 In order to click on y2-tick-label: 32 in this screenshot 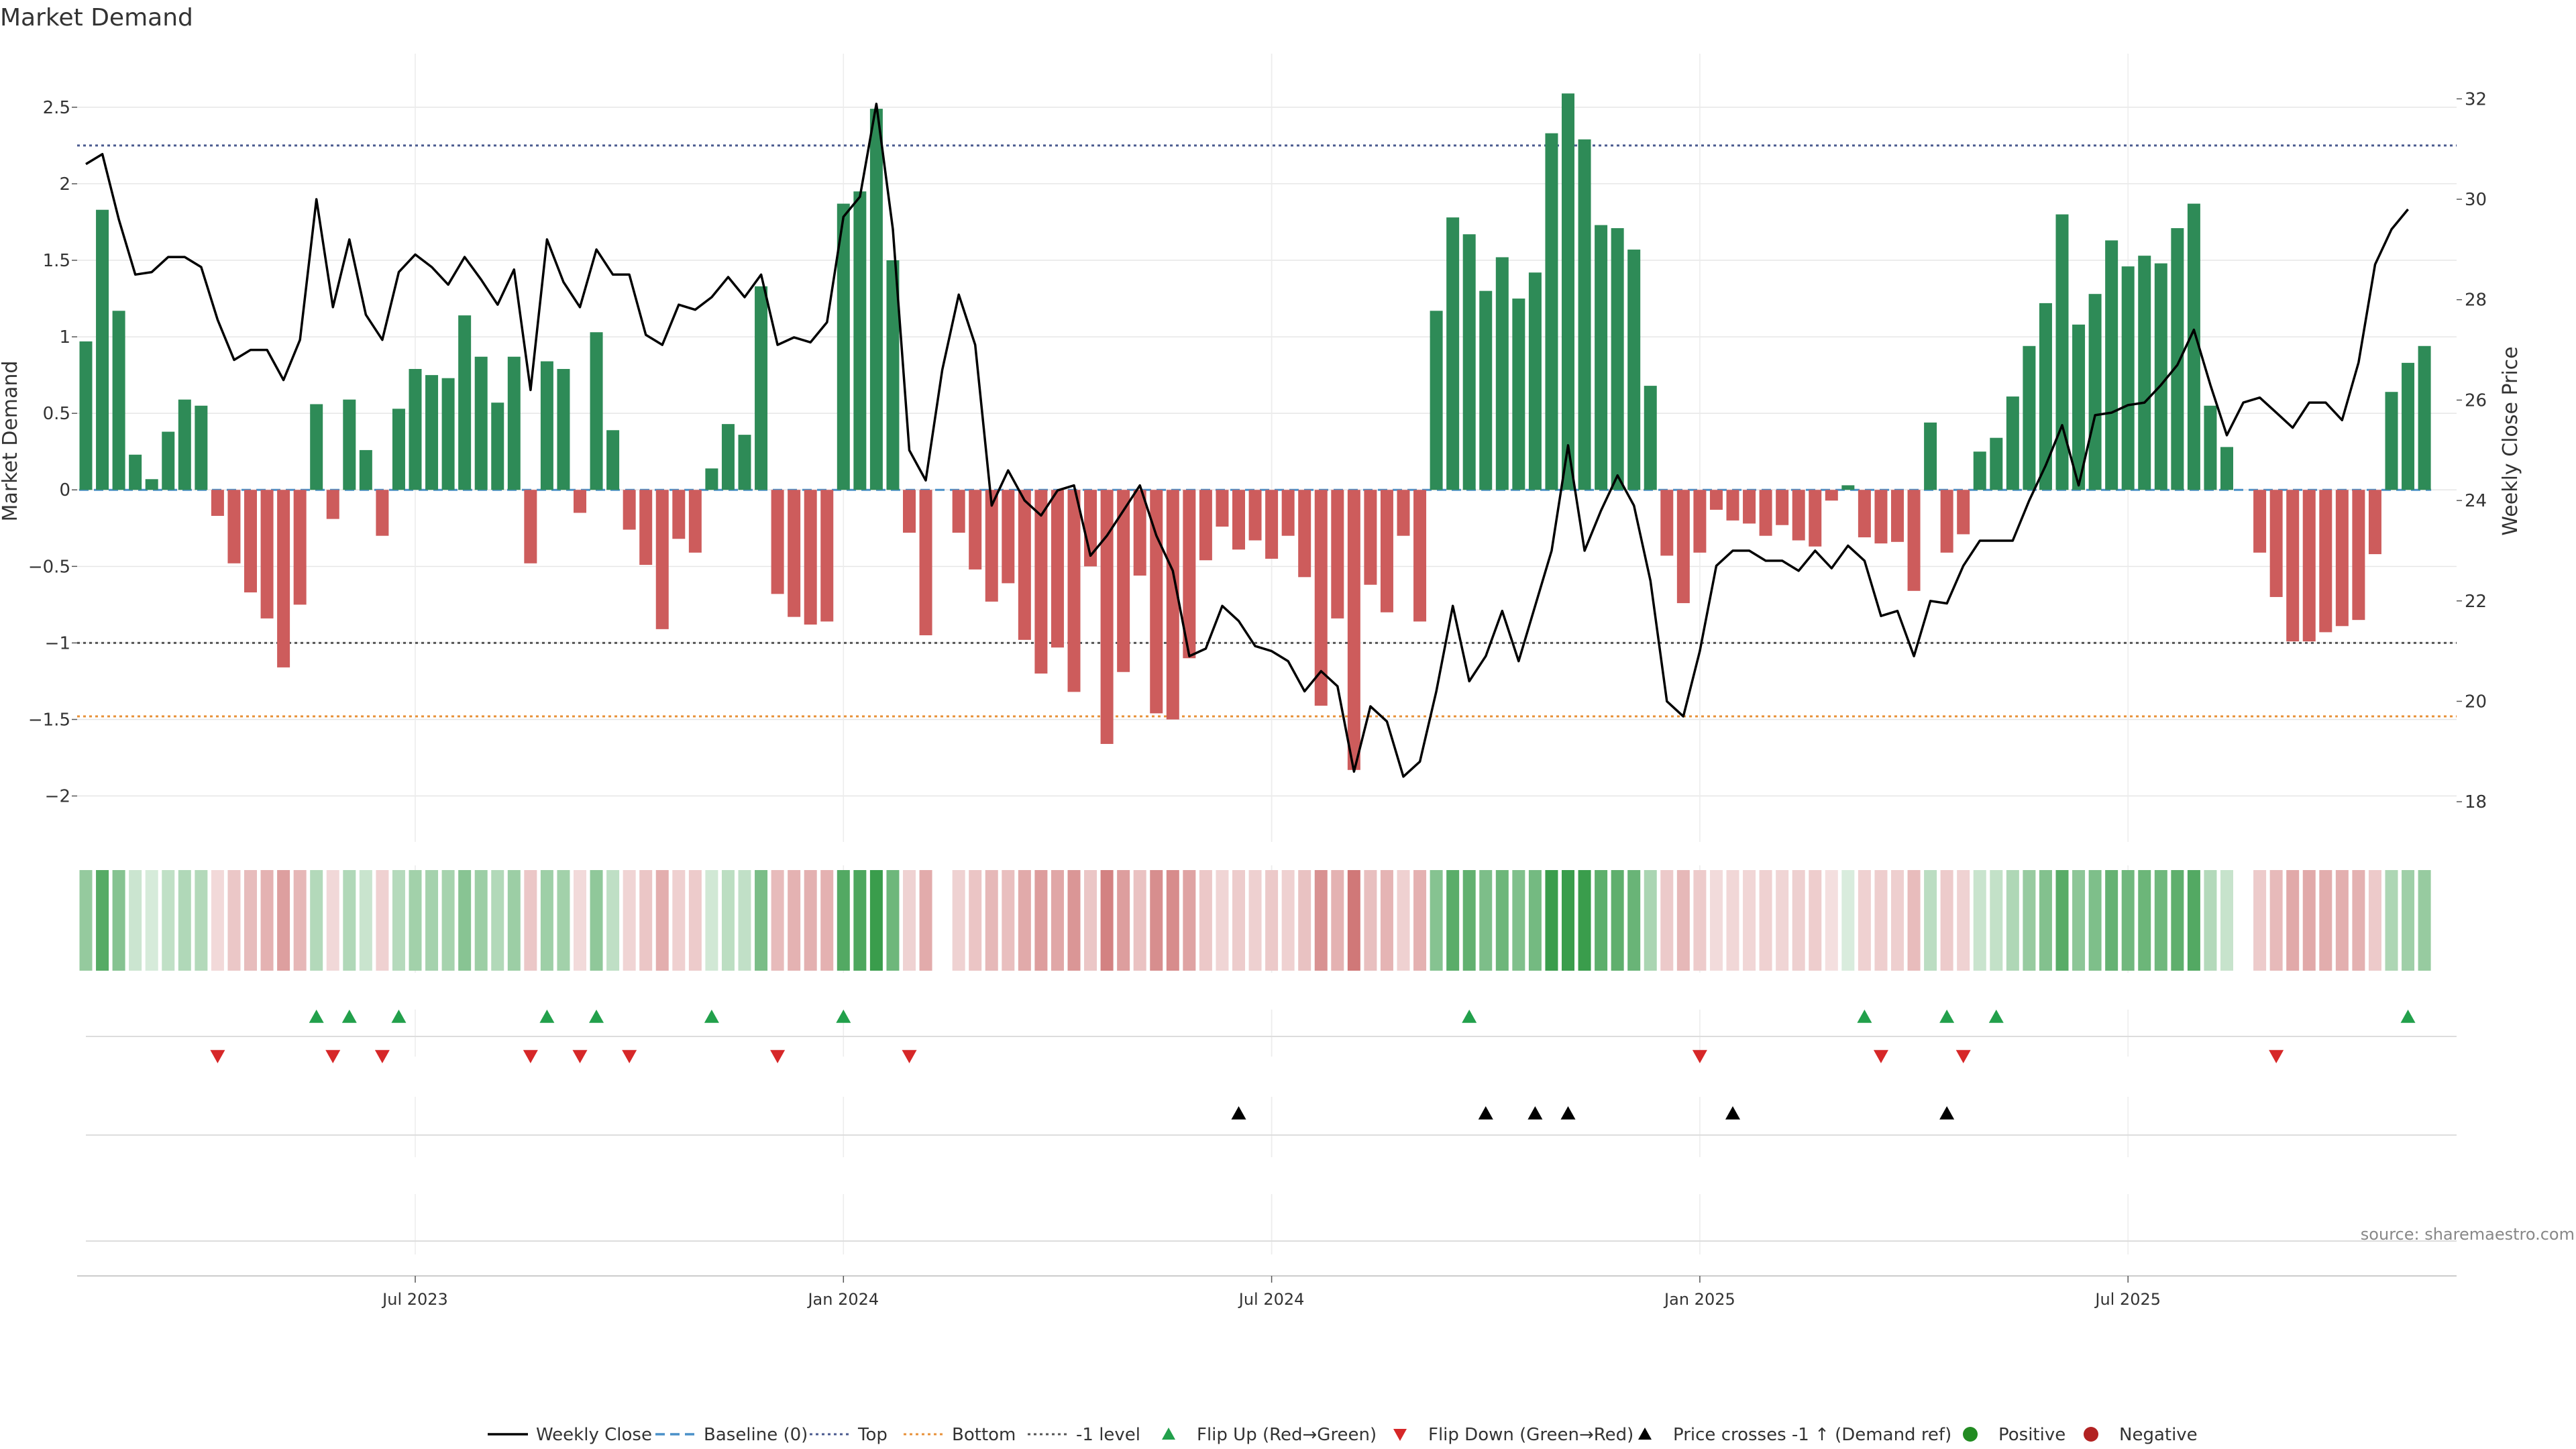, I will do `click(2476, 99)`.